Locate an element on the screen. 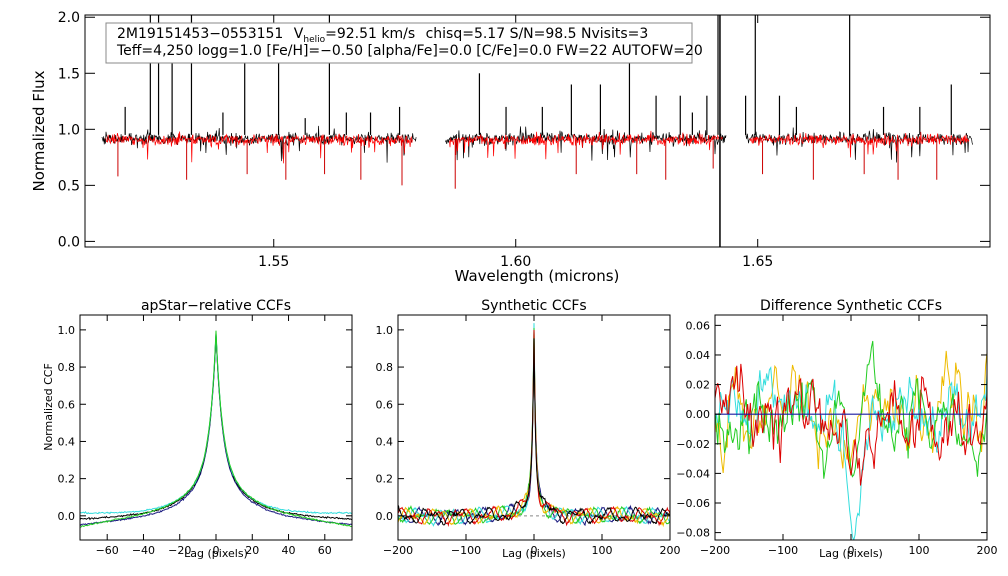  x-tick-label: 1.65 is located at coordinates (757, 262).